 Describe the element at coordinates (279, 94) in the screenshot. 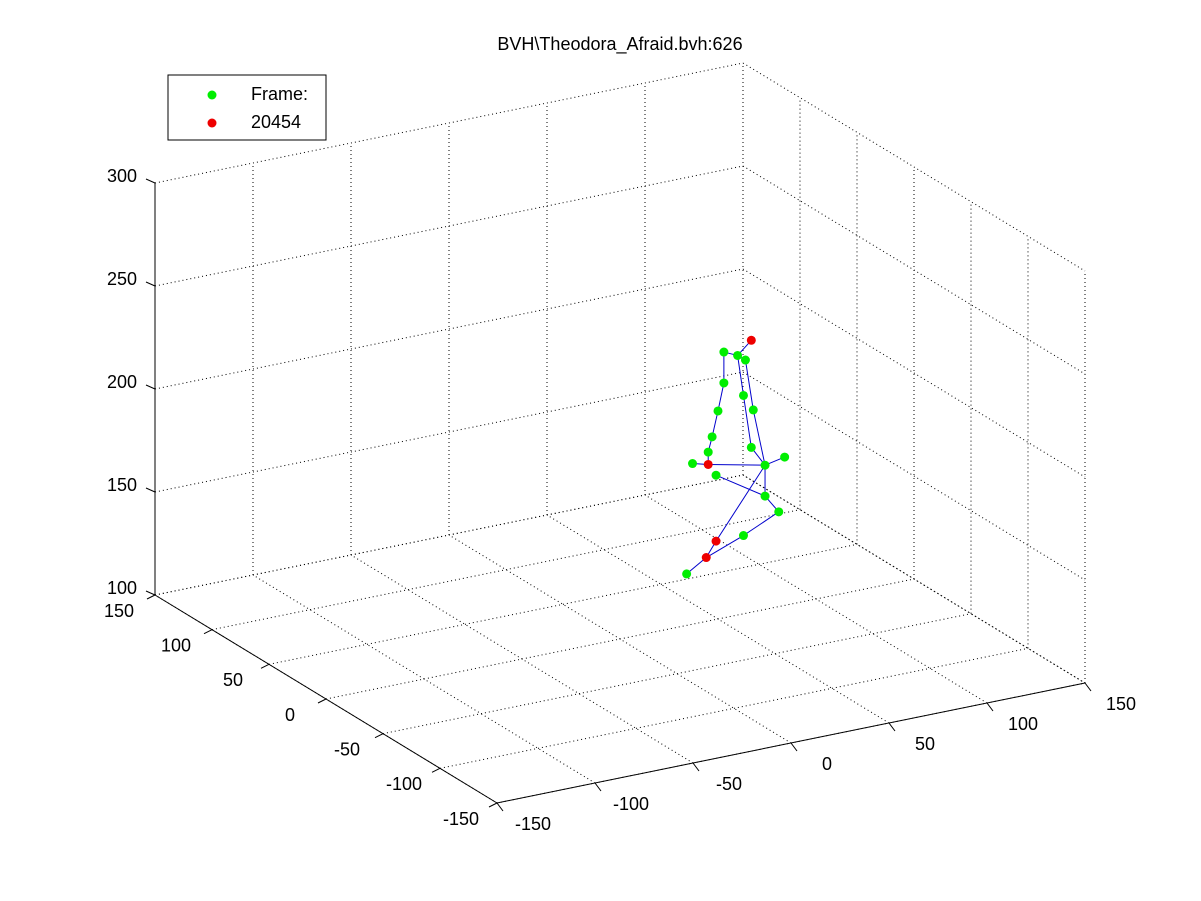

I see `legend-label: Frame:` at that location.